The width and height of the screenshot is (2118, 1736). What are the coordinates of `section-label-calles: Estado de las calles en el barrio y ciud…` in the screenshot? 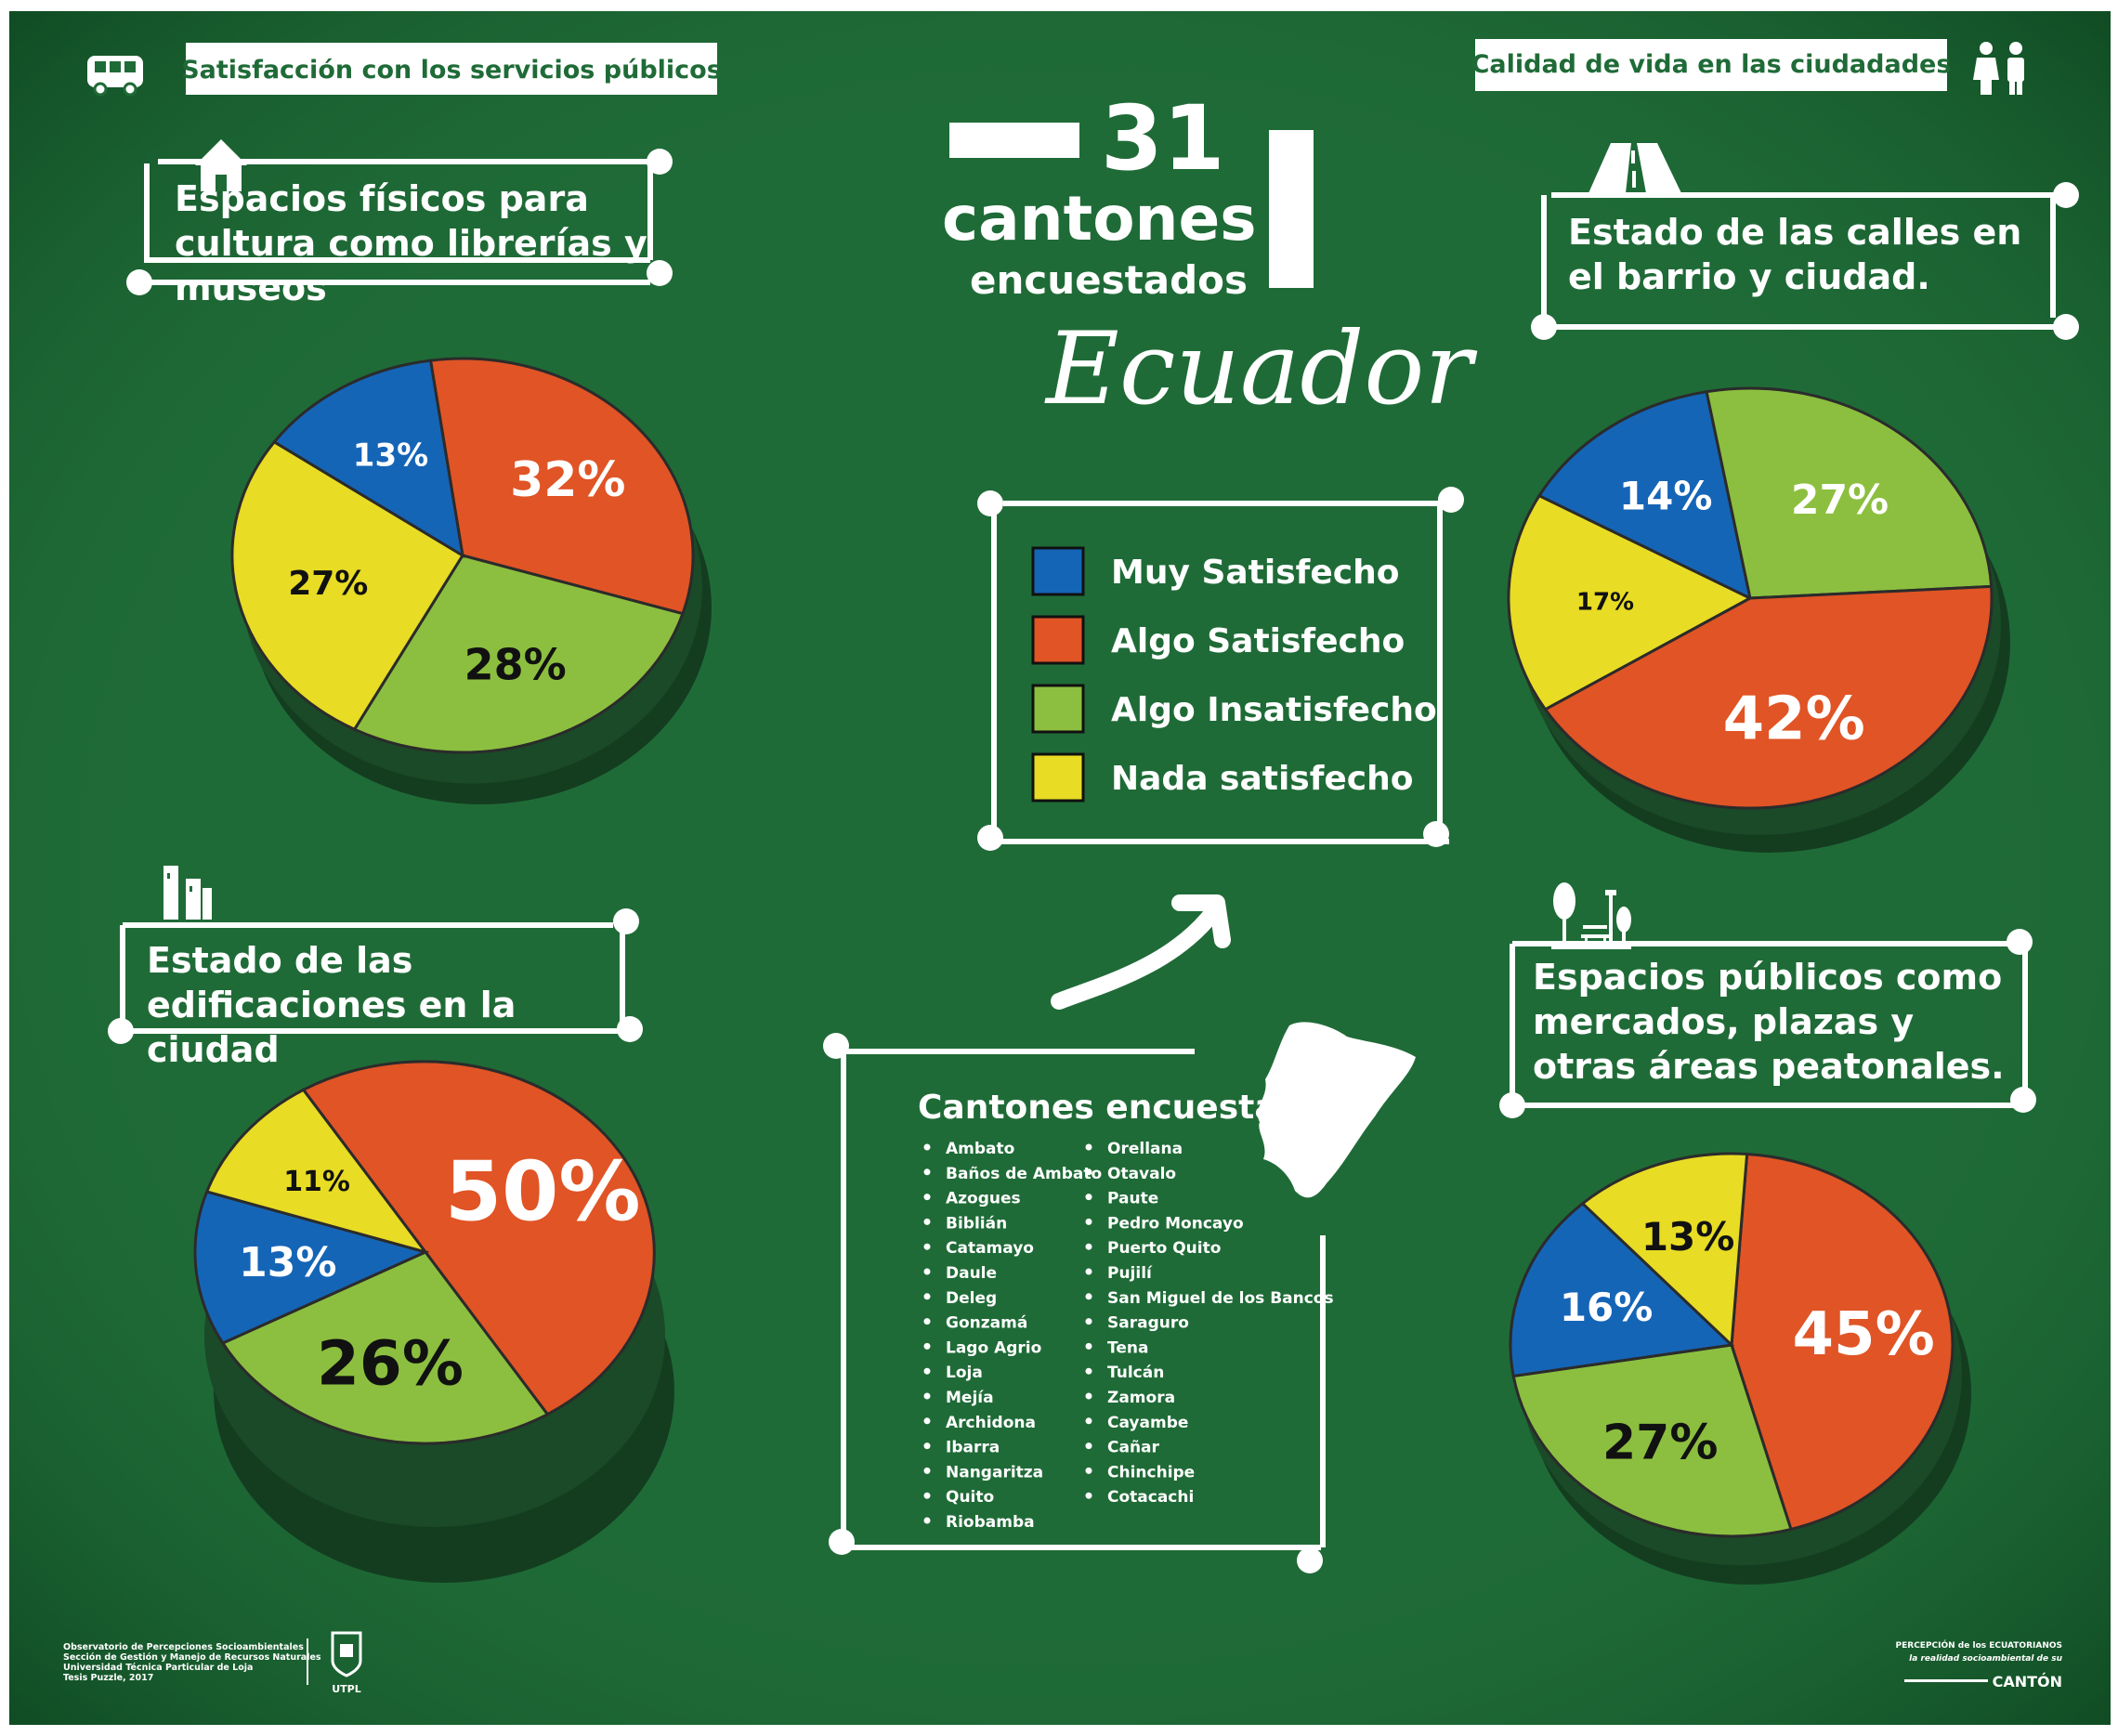 It's located at (1795, 255).